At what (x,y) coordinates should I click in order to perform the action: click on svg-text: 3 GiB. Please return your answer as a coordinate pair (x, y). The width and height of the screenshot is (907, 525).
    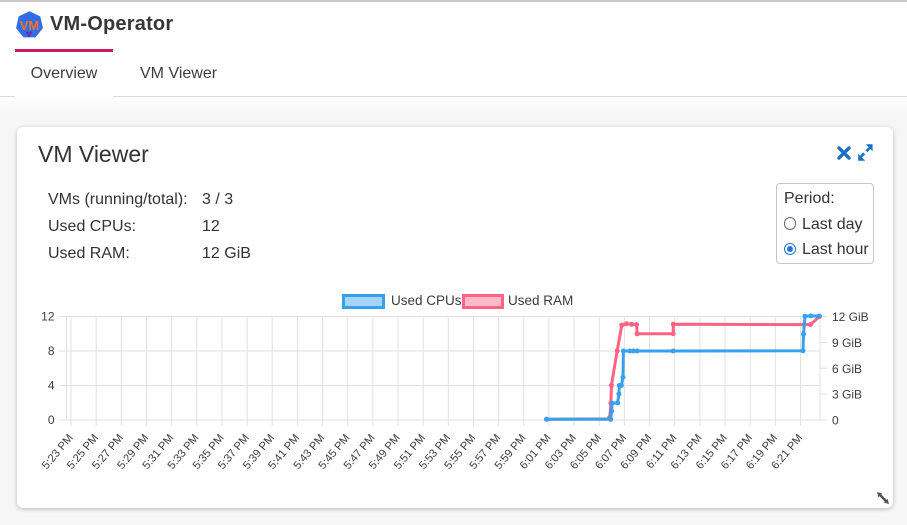
    Looking at the image, I should click on (847, 395).